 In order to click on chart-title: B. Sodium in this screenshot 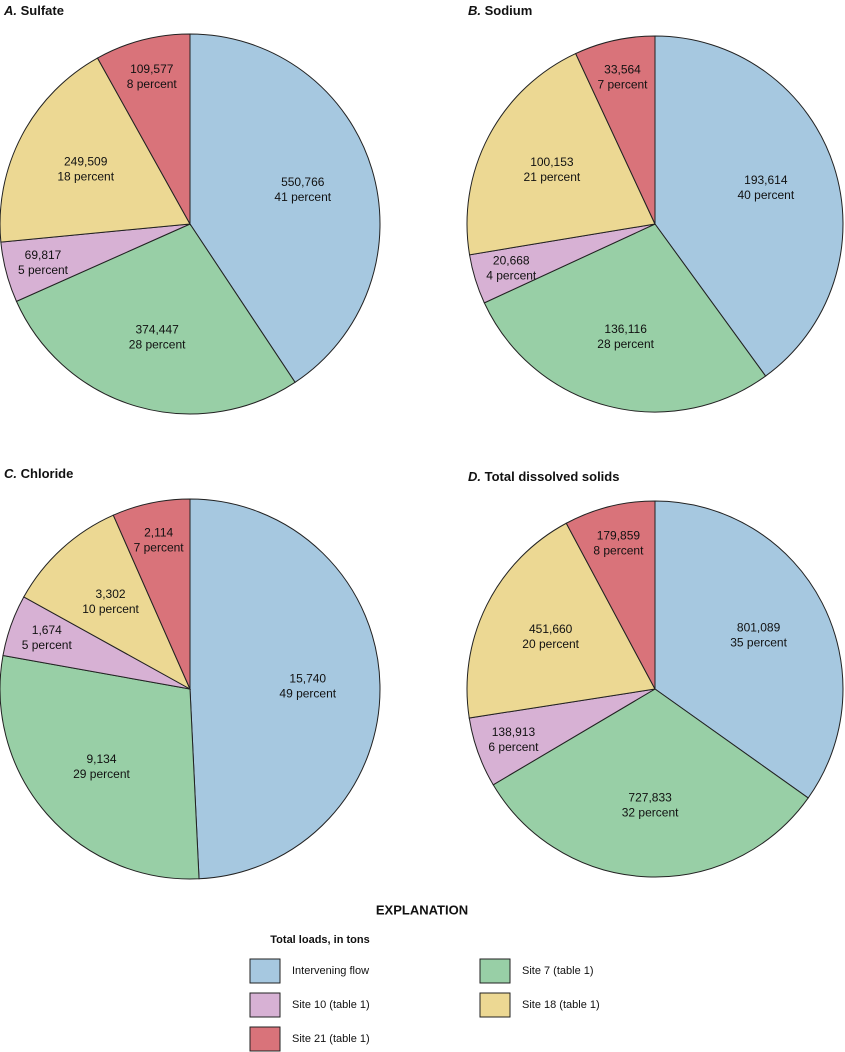, I will do `click(500, 10)`.